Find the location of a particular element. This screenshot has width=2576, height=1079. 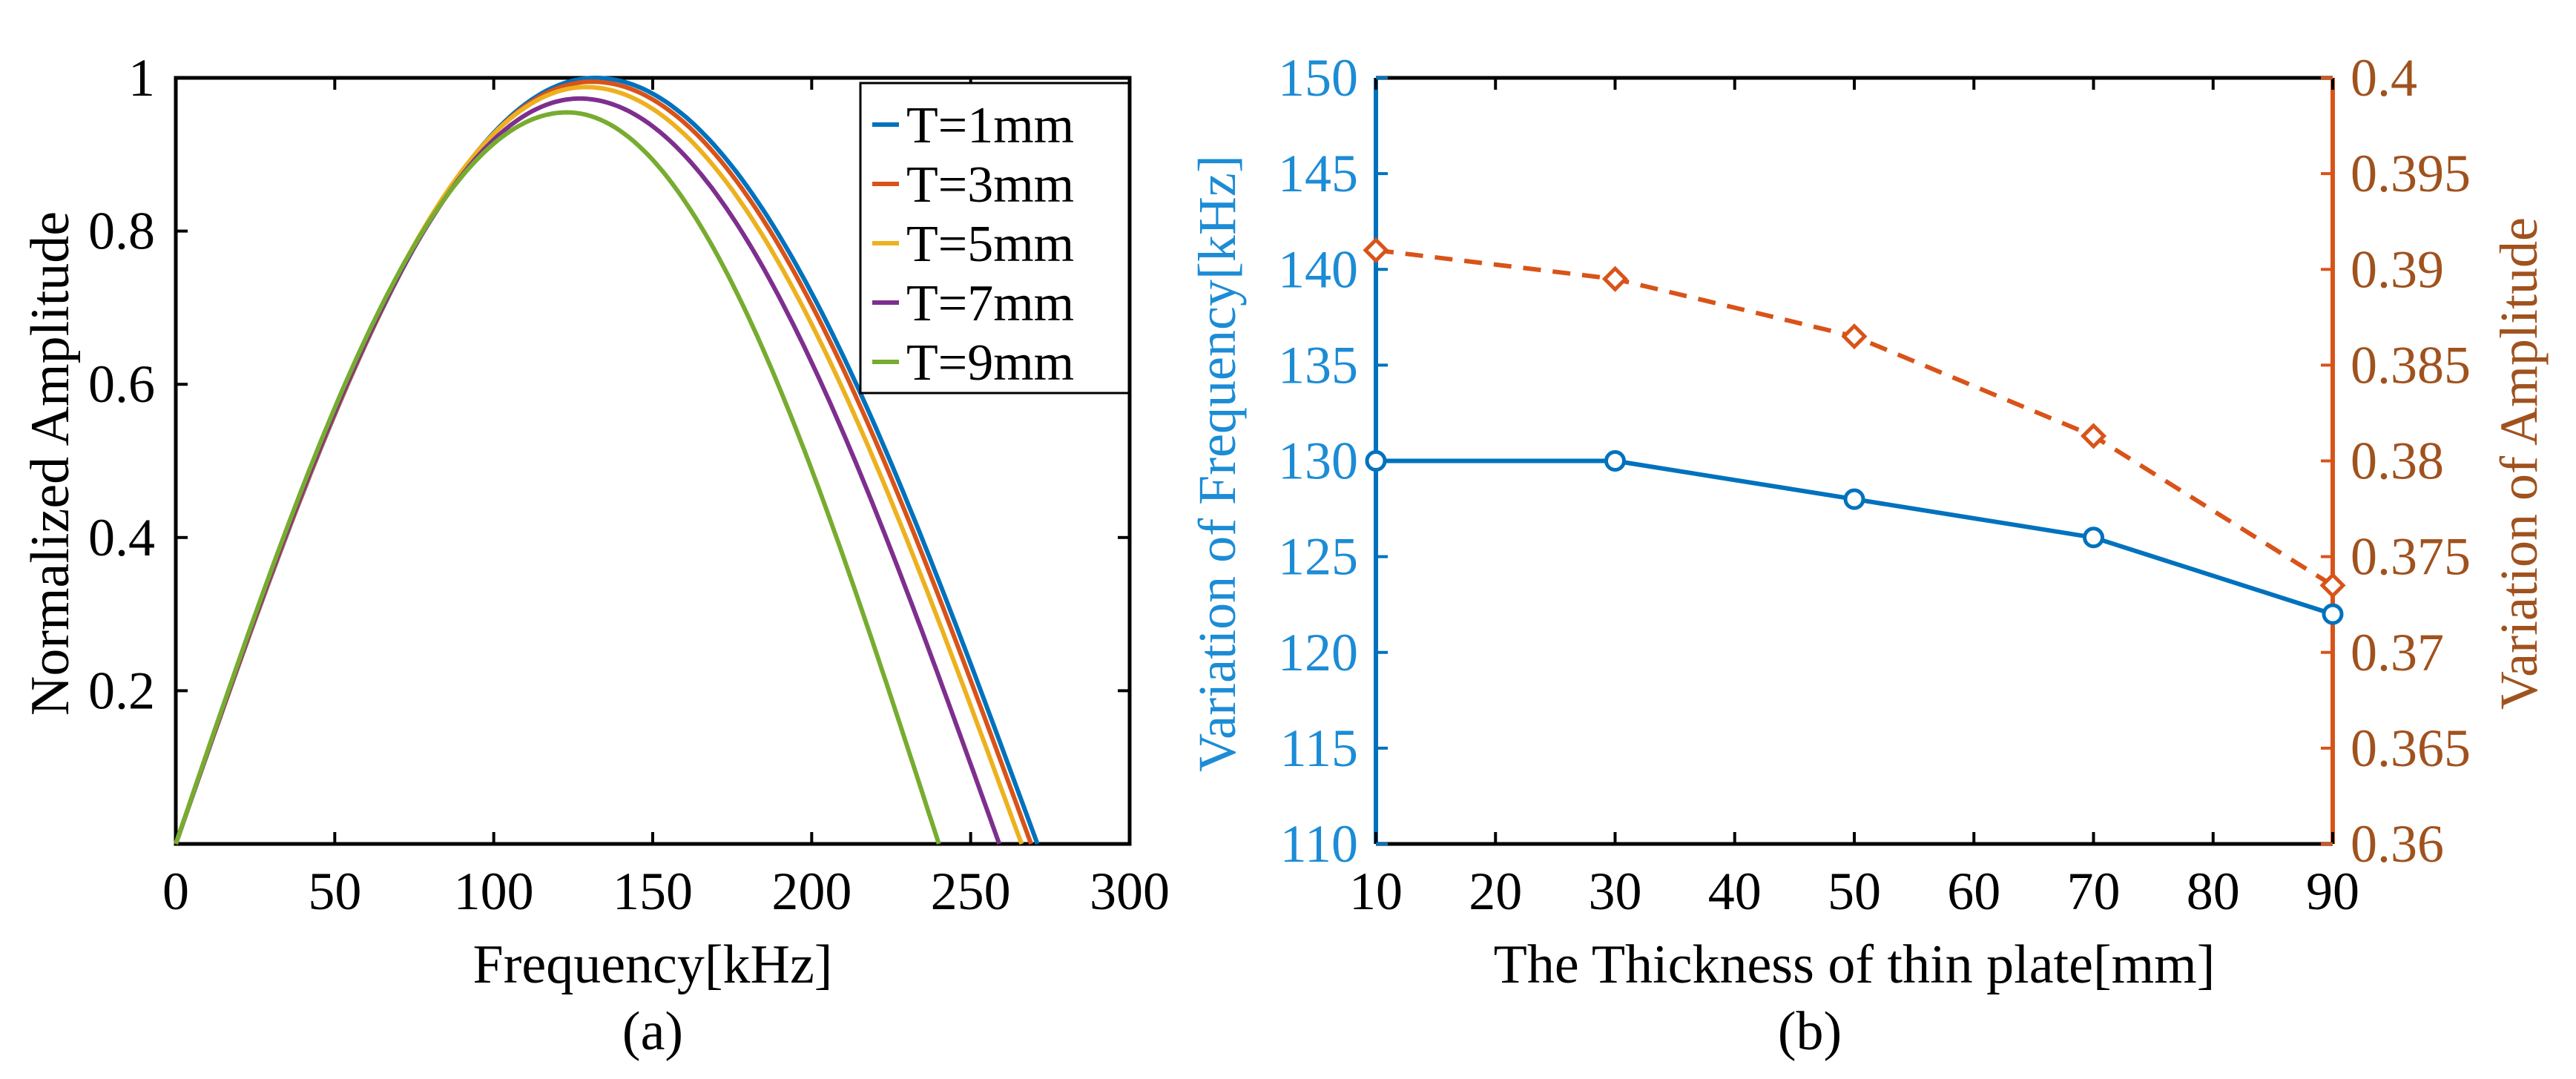

b-right-y-tick-label: 0.38 is located at coordinates (2398, 462).